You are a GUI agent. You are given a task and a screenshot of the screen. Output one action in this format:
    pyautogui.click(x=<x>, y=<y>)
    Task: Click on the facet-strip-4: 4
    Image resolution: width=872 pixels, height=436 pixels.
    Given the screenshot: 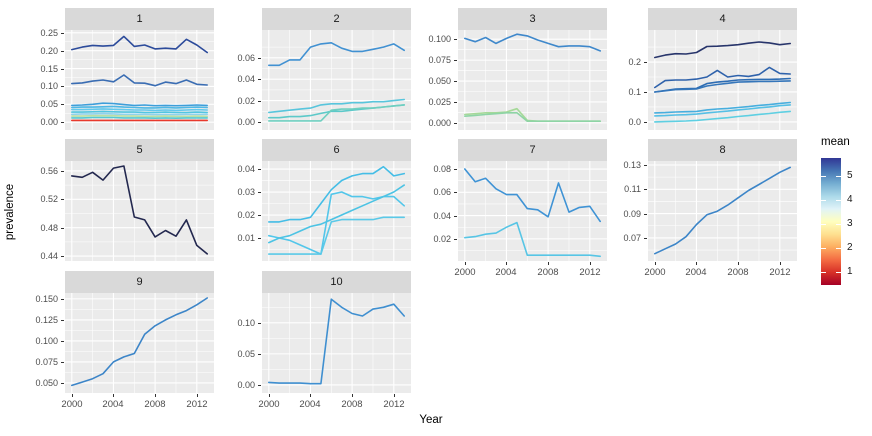 What is the action you would take?
    pyautogui.click(x=722, y=19)
    